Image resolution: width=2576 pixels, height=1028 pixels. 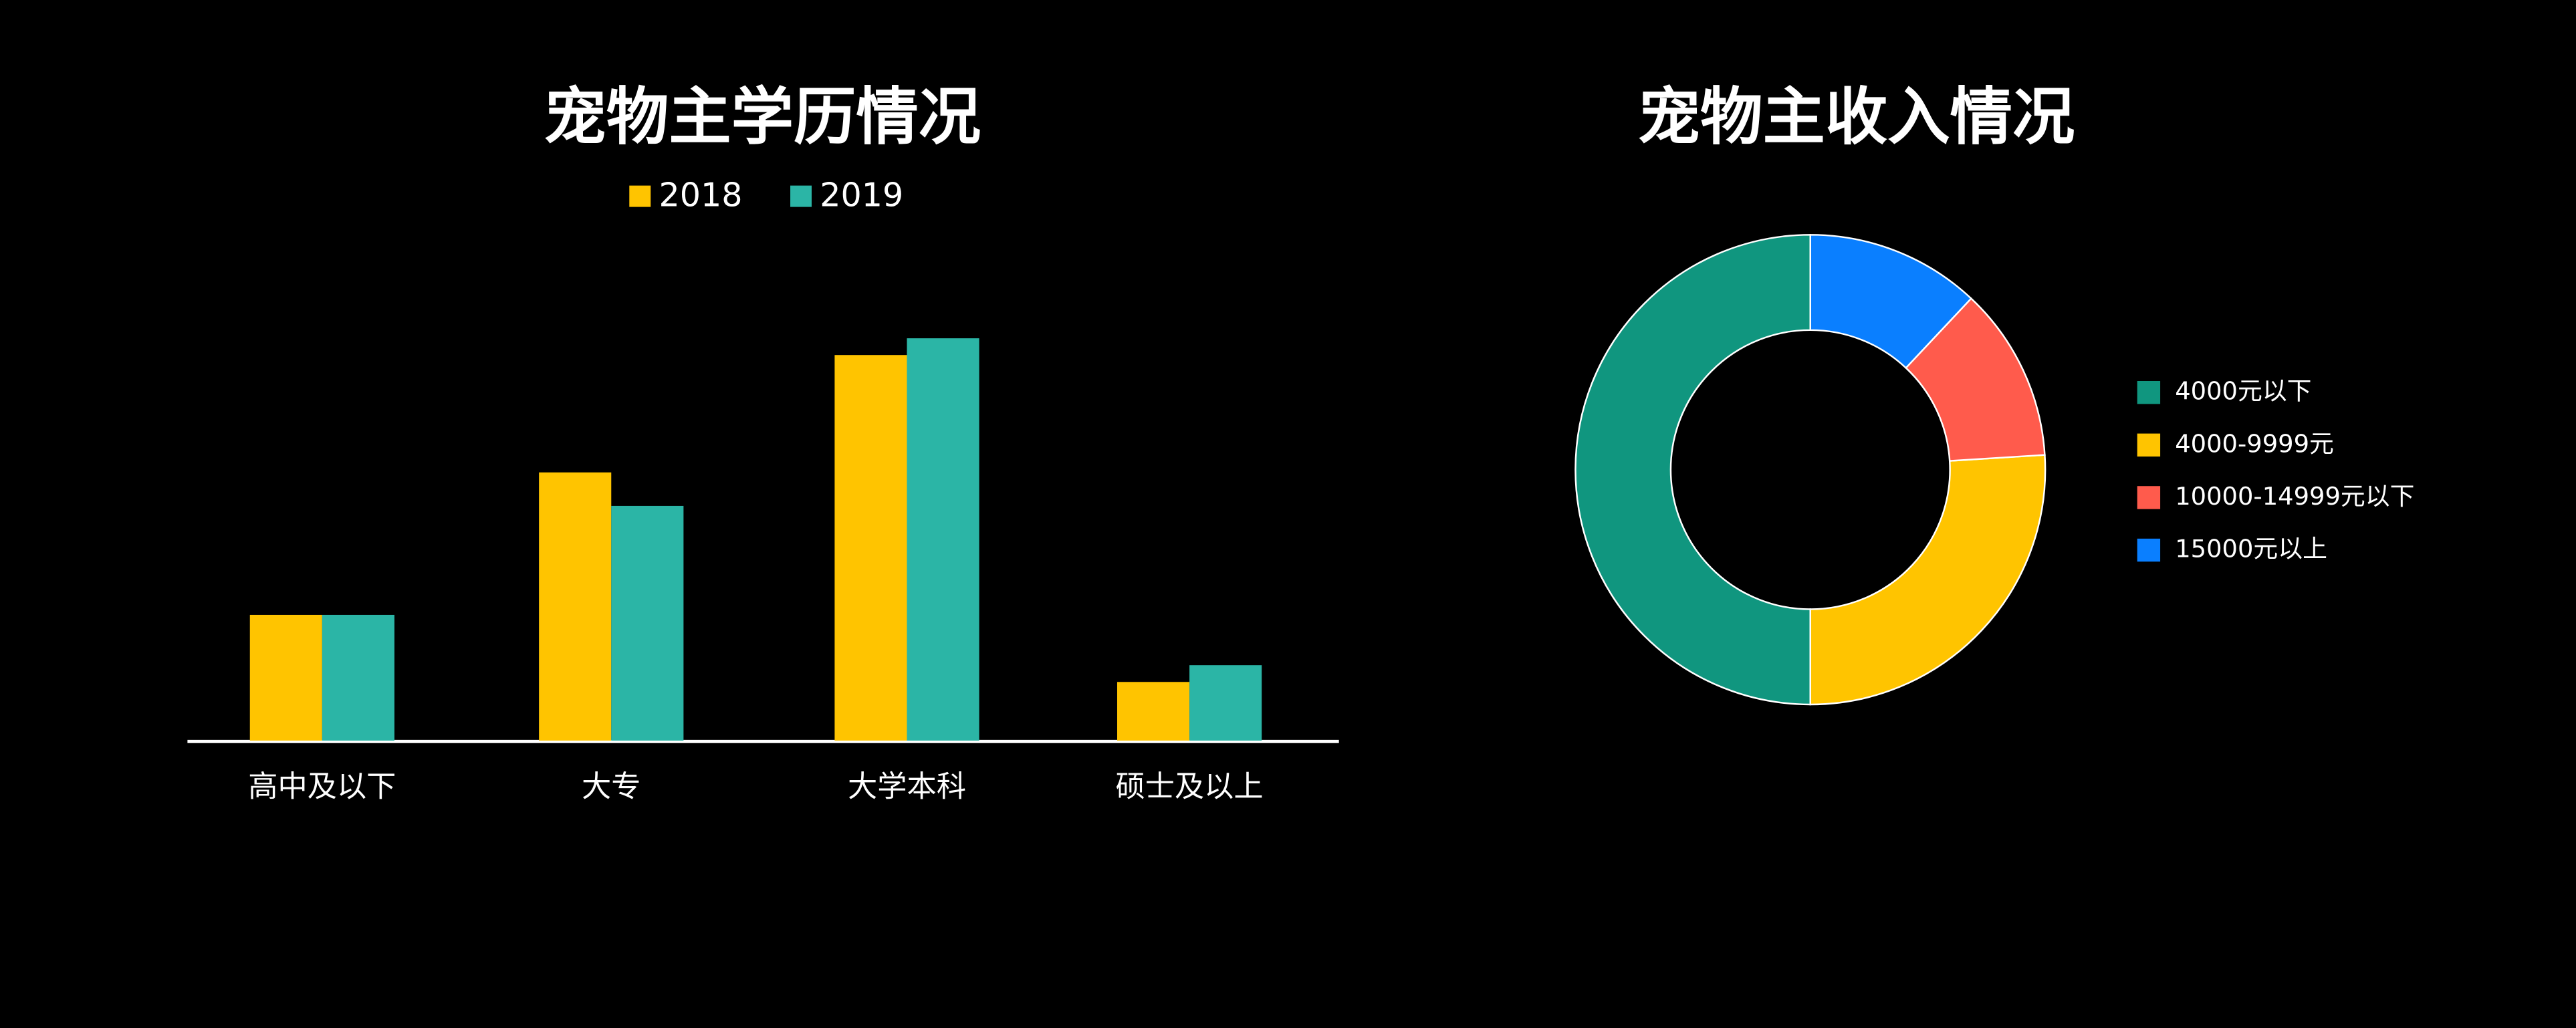 What do you see at coordinates (1856, 117) in the screenshot?
I see `pie-title: 宠物主收入情况` at bounding box center [1856, 117].